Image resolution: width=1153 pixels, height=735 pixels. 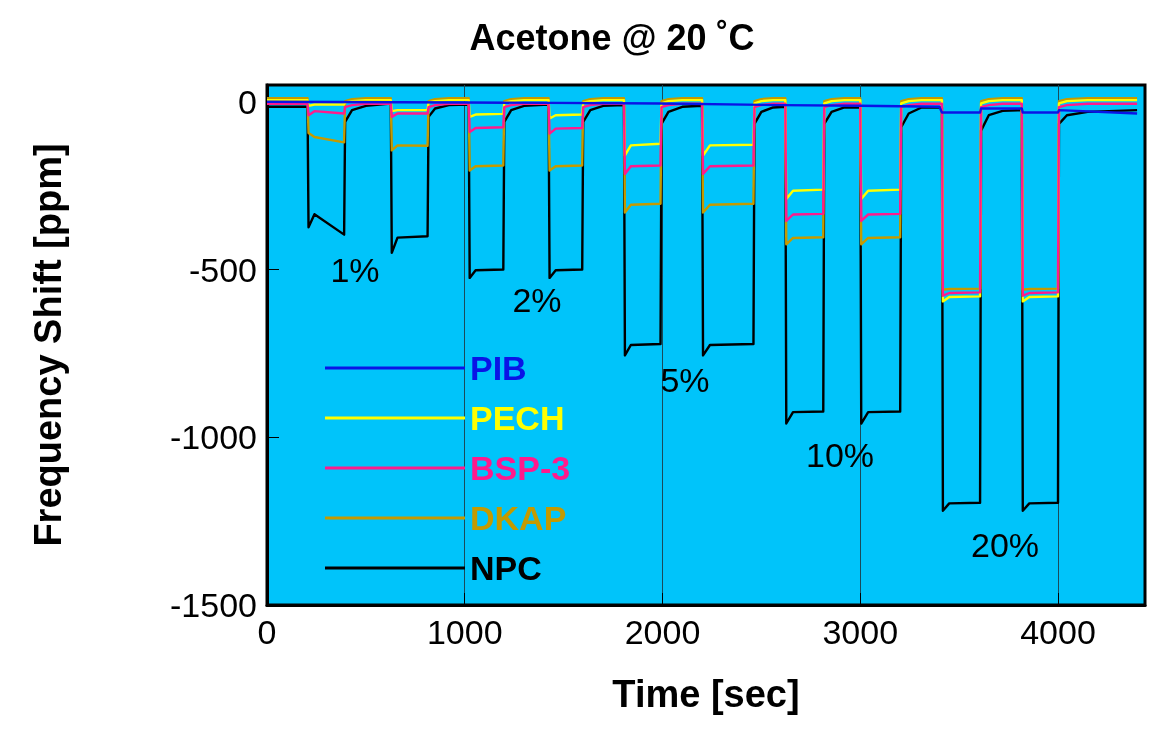 What do you see at coordinates (518, 518) in the screenshot?
I see `legend-label: DKAP` at bounding box center [518, 518].